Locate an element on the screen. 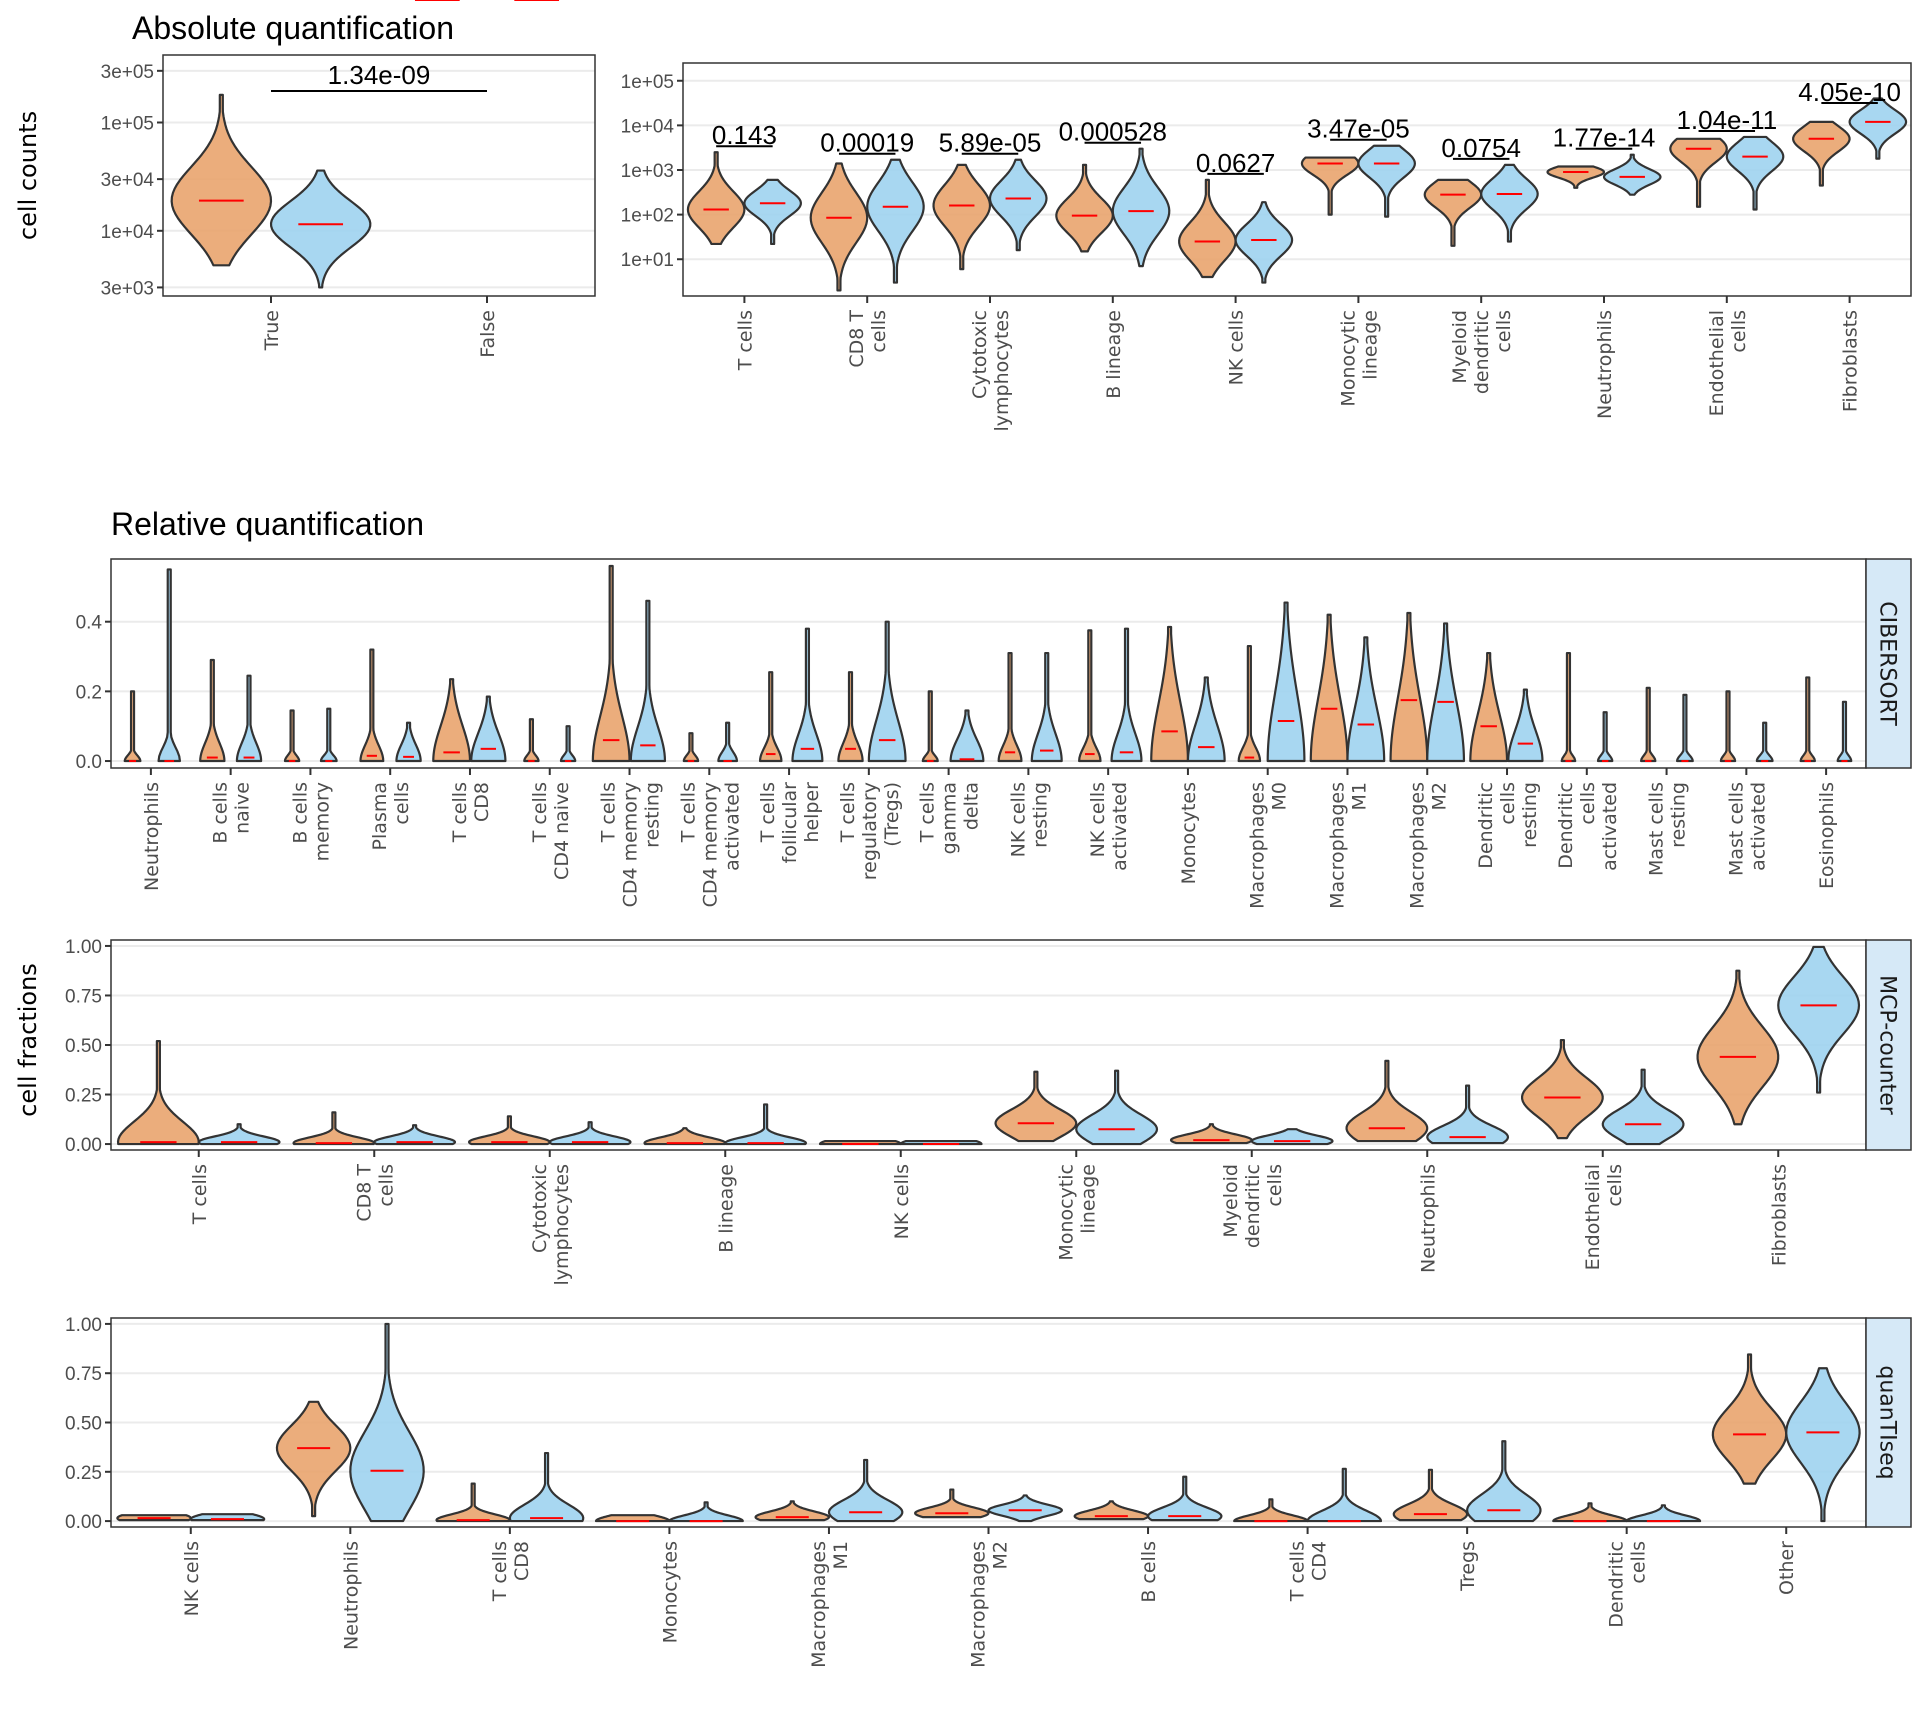  y-tick-label: 1e+01 is located at coordinates (647, 260).